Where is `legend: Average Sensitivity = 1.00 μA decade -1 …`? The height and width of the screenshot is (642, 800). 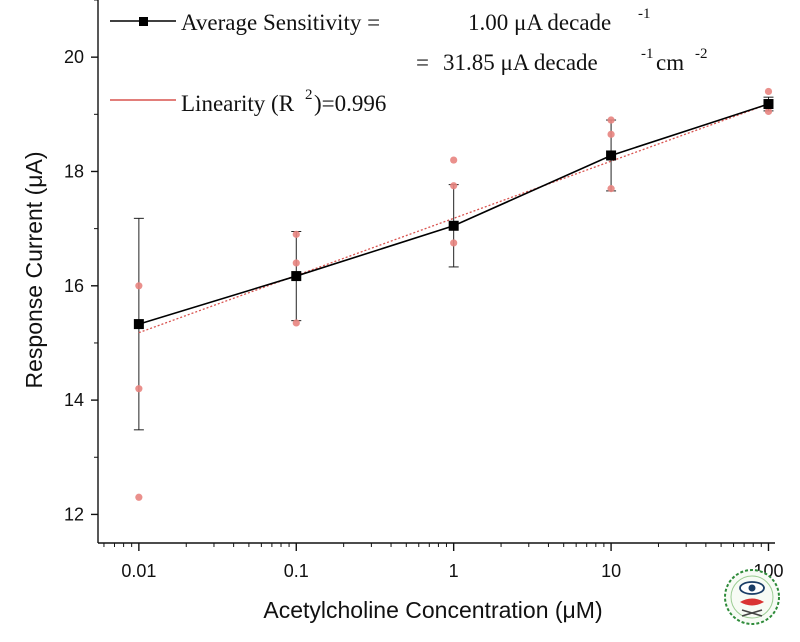
legend: Average Sensitivity = 1.00 μA decade -1 … is located at coordinates (409, 61).